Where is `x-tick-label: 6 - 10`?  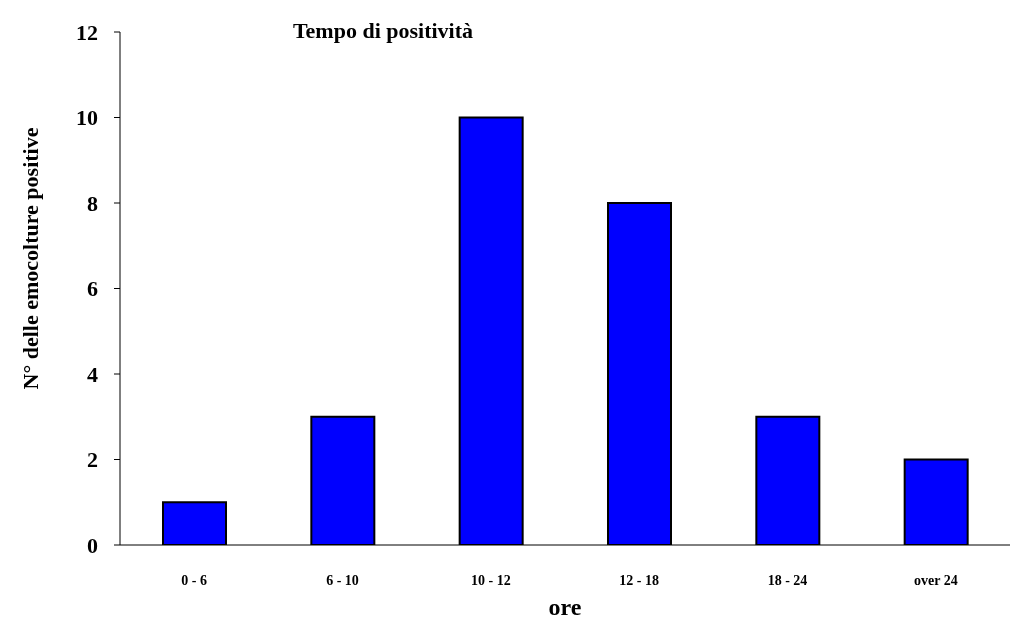 x-tick-label: 6 - 10 is located at coordinates (342, 580).